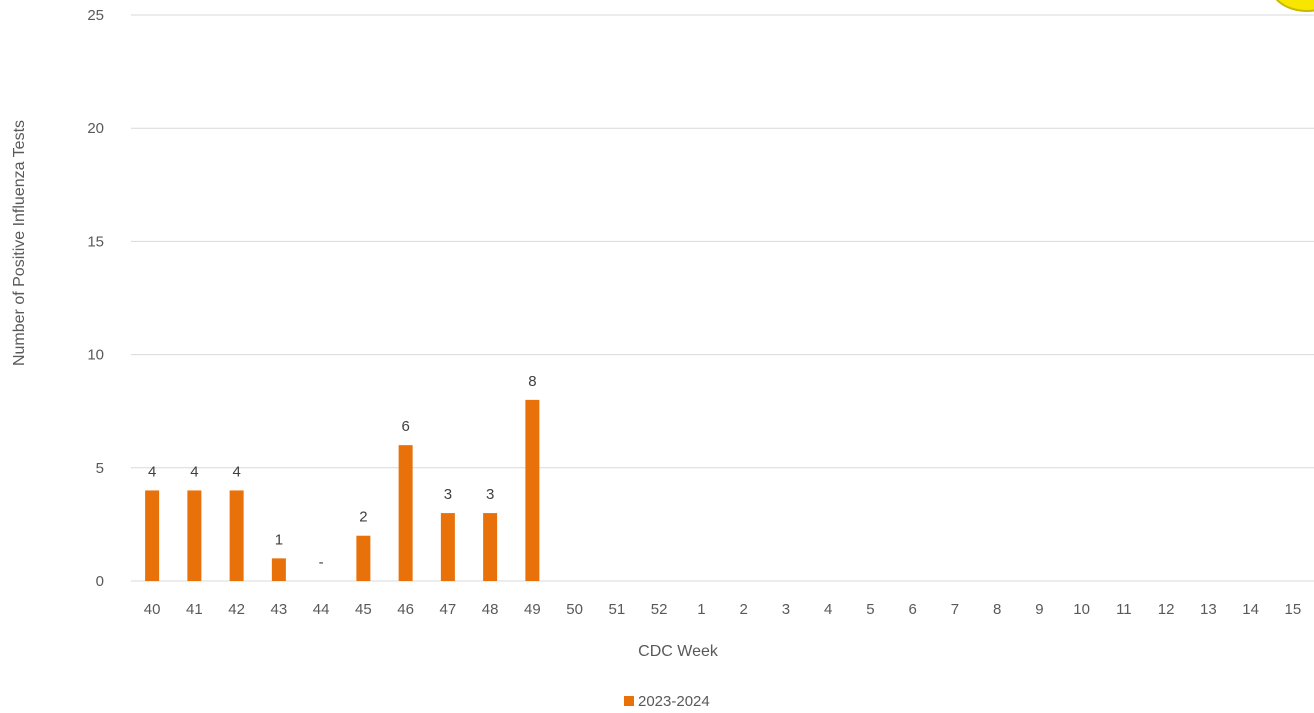 The image size is (1314, 713). Describe the element at coordinates (1124, 609) in the screenshot. I see `x-tick-label: 11` at that location.